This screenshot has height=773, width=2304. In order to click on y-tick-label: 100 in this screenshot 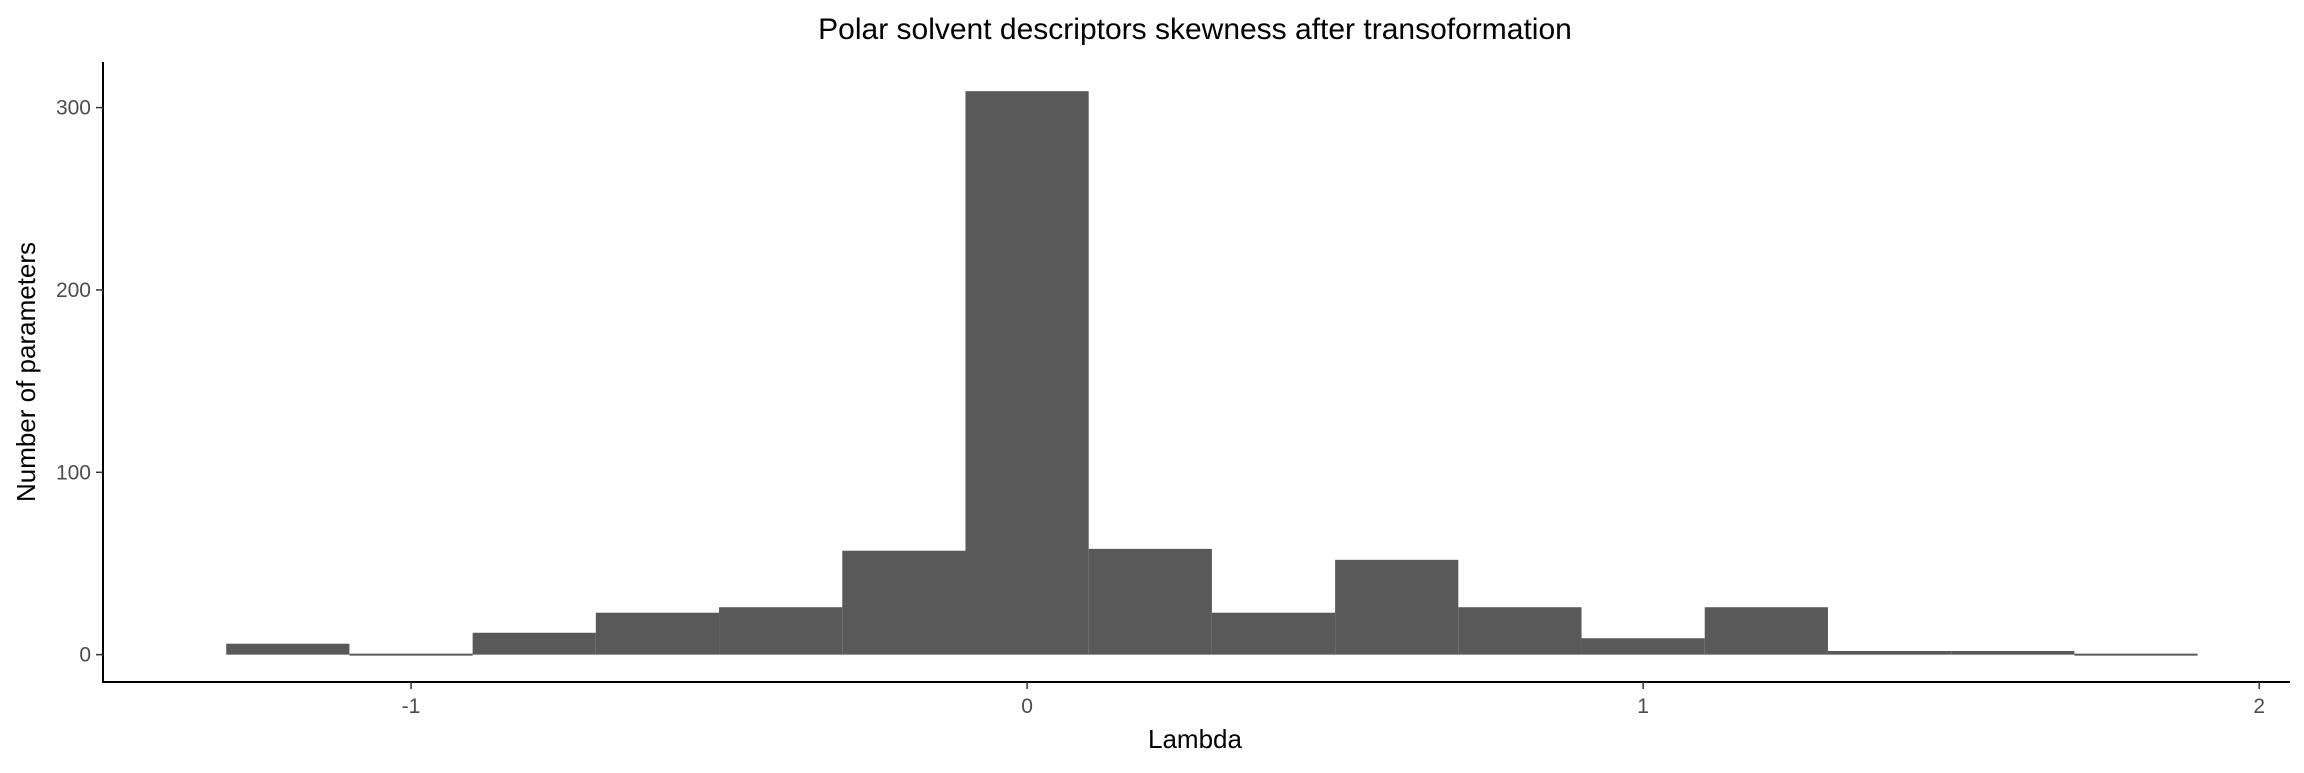, I will do `click(73, 472)`.